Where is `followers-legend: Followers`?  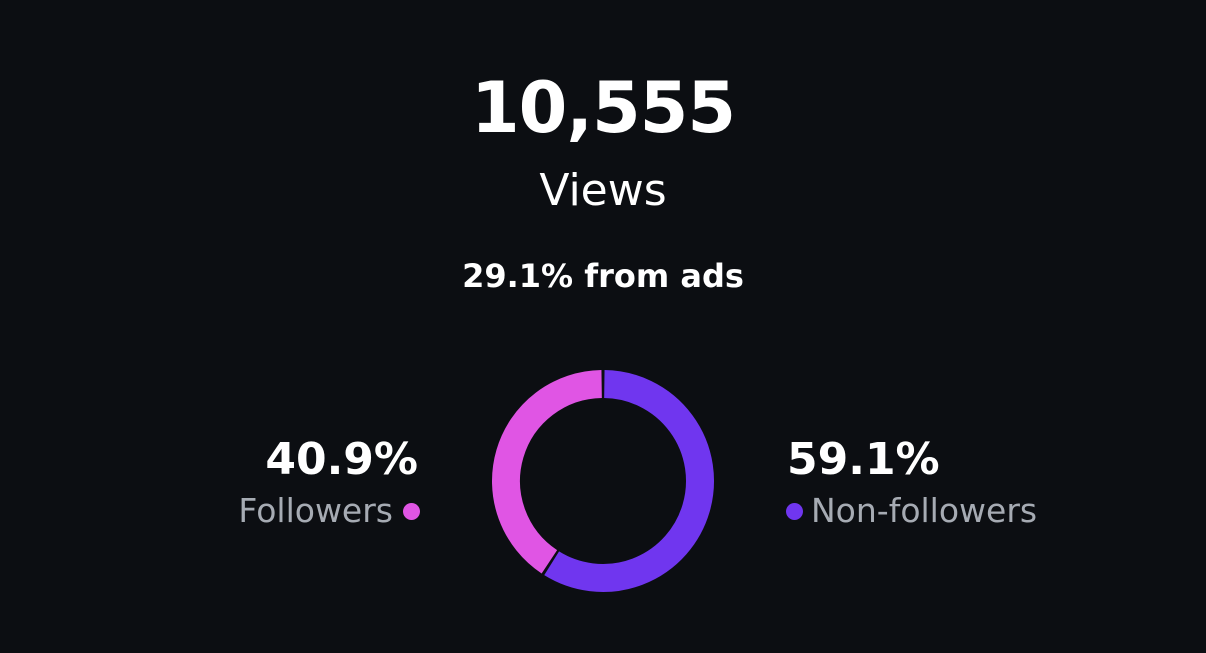
followers-legend: Followers is located at coordinates (329, 511).